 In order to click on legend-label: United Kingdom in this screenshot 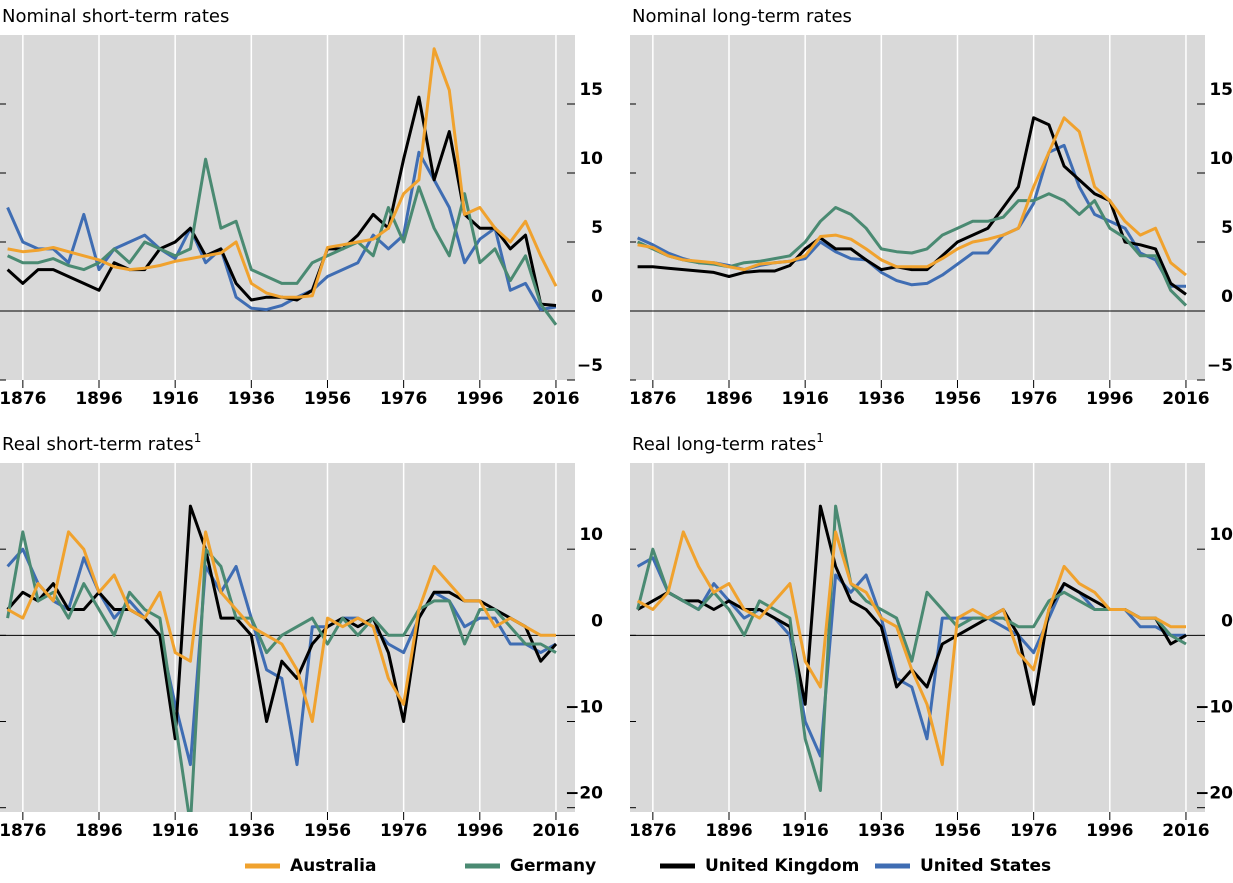, I will do `click(782, 866)`.